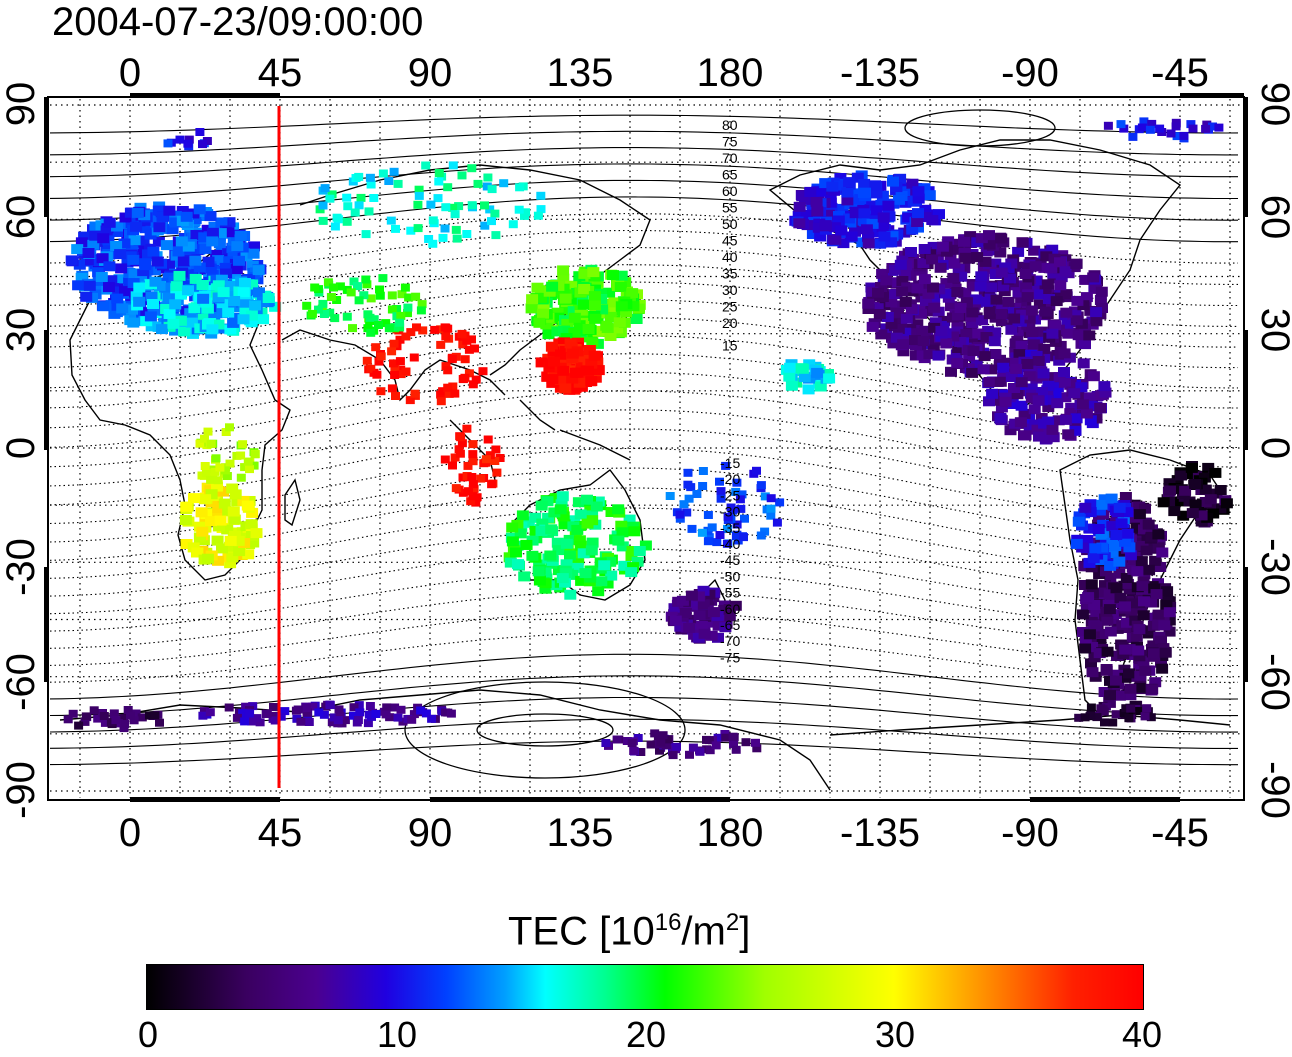  I want to click on colorbar, so click(645, 987).